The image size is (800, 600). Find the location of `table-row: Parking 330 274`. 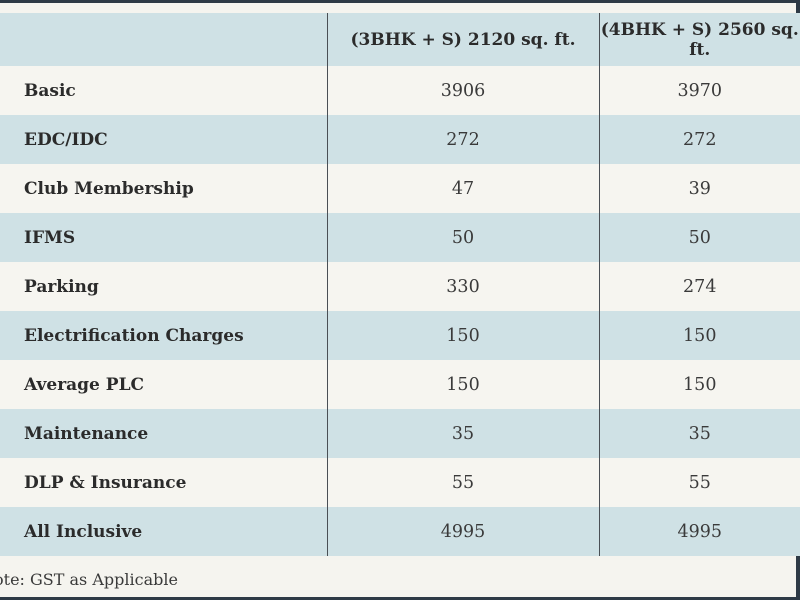

table-row: Parking 330 274 is located at coordinates (400, 286).